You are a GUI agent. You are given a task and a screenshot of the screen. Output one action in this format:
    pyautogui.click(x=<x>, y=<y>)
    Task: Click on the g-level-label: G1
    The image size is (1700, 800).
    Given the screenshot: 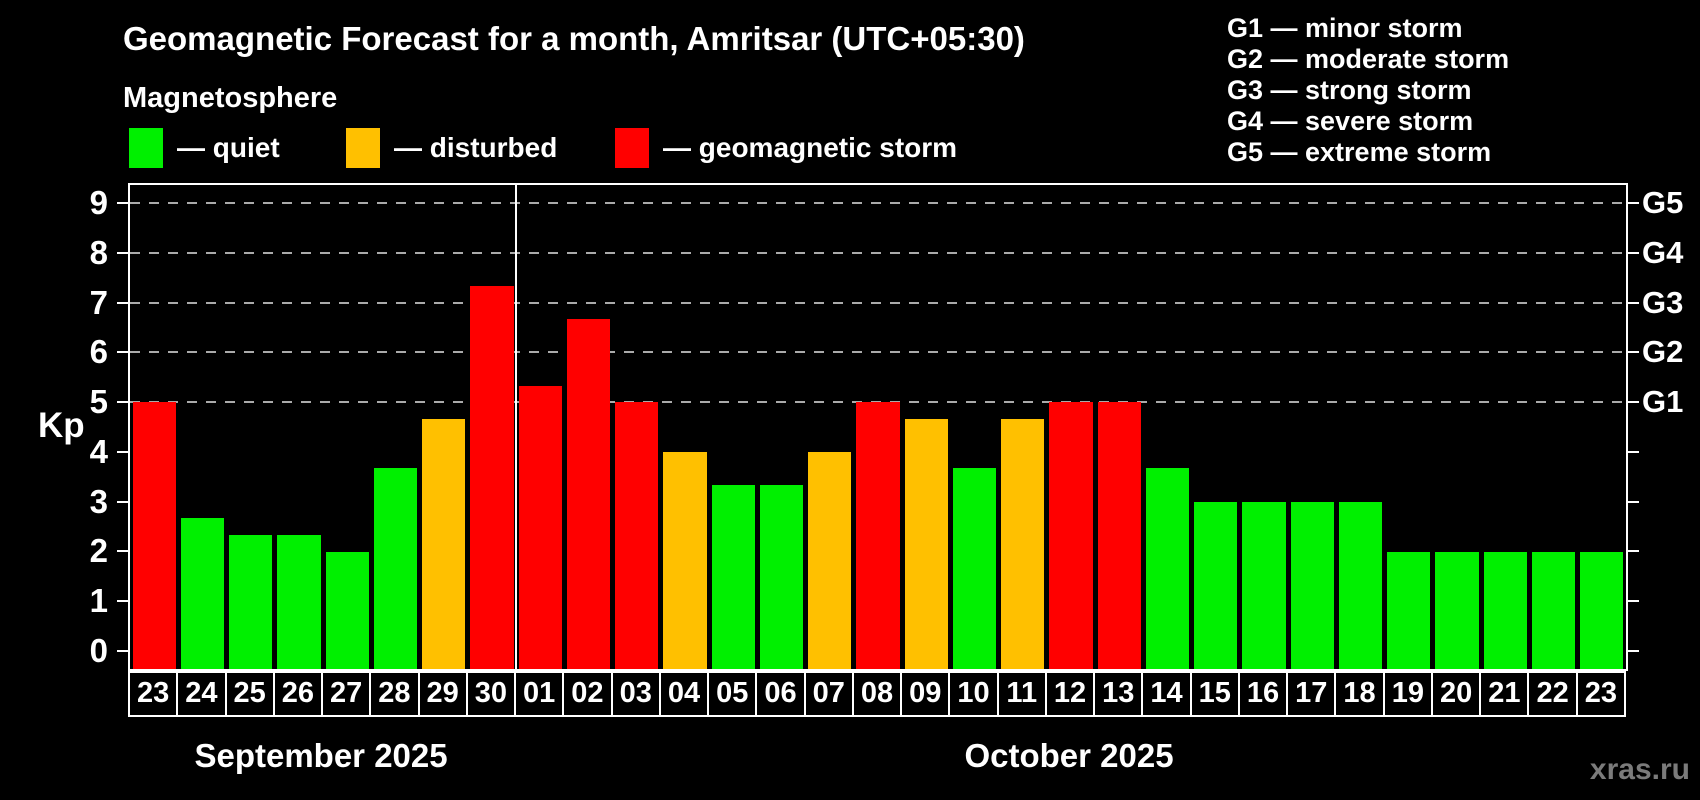 What is the action you would take?
    pyautogui.click(x=1663, y=402)
    